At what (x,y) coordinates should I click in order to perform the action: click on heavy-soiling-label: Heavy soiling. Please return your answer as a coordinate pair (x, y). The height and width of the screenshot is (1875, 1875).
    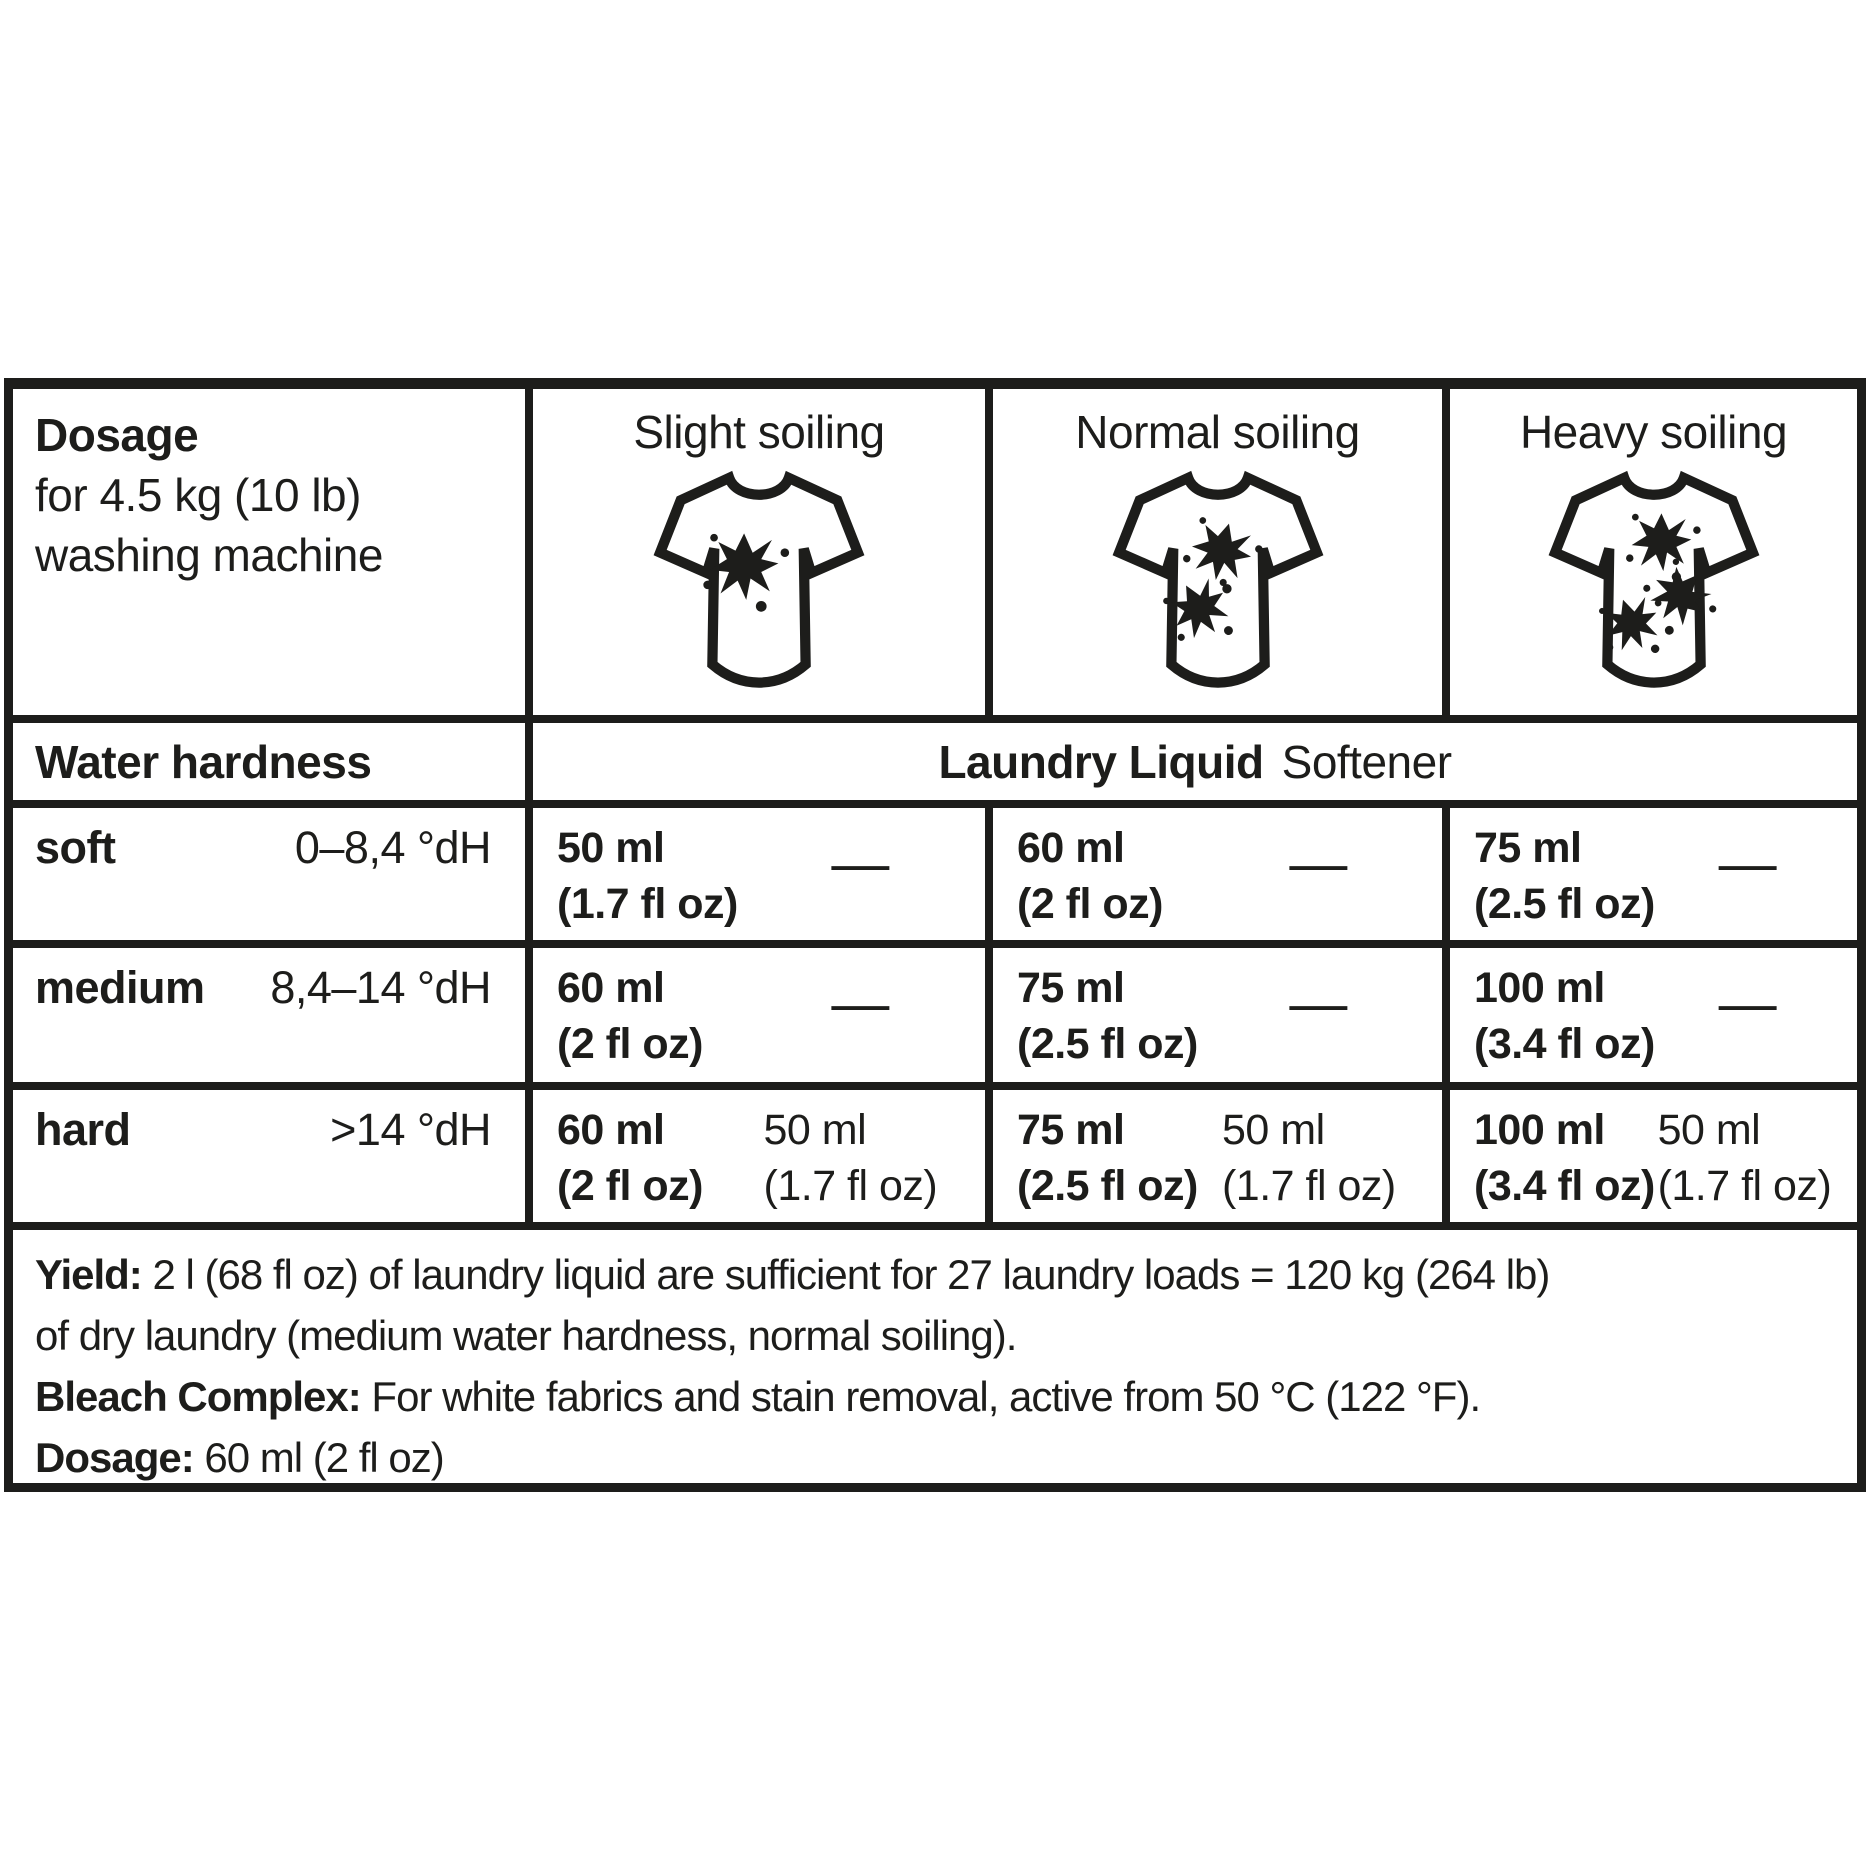
    Looking at the image, I should click on (1653, 432).